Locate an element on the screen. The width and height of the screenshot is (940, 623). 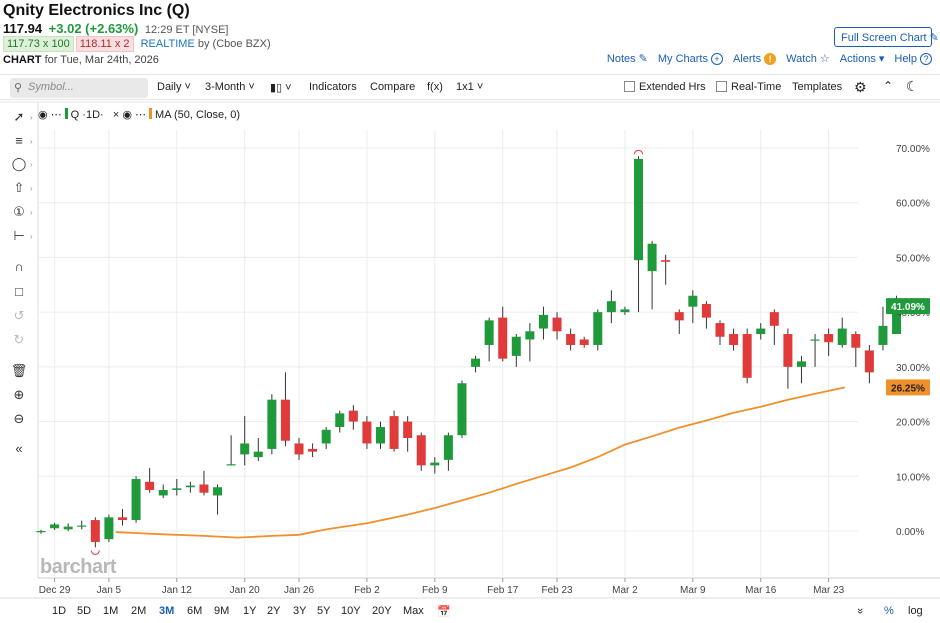
realtime-link: REALTIME is located at coordinates (167, 44).